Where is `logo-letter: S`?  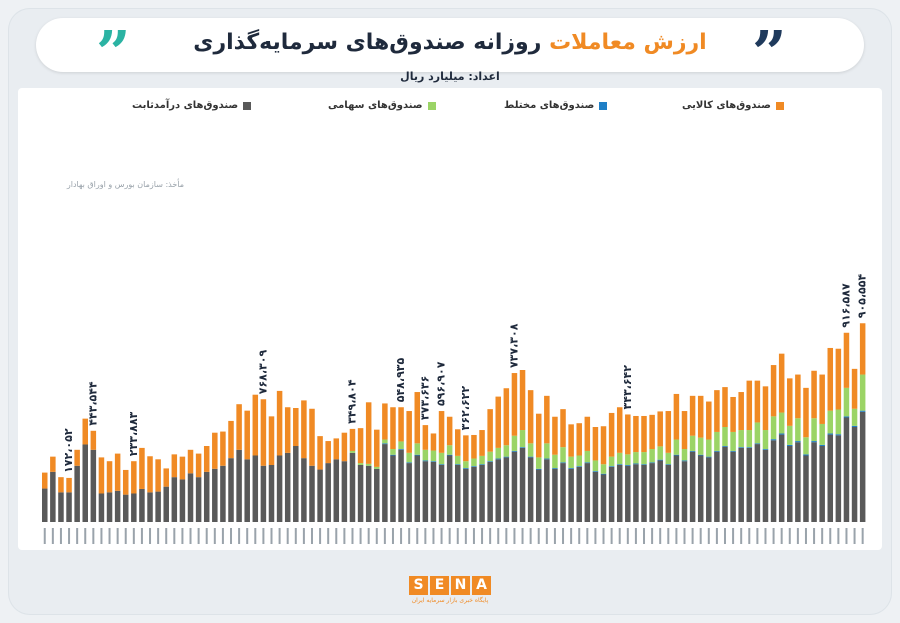 logo-letter: S is located at coordinates (418, 585).